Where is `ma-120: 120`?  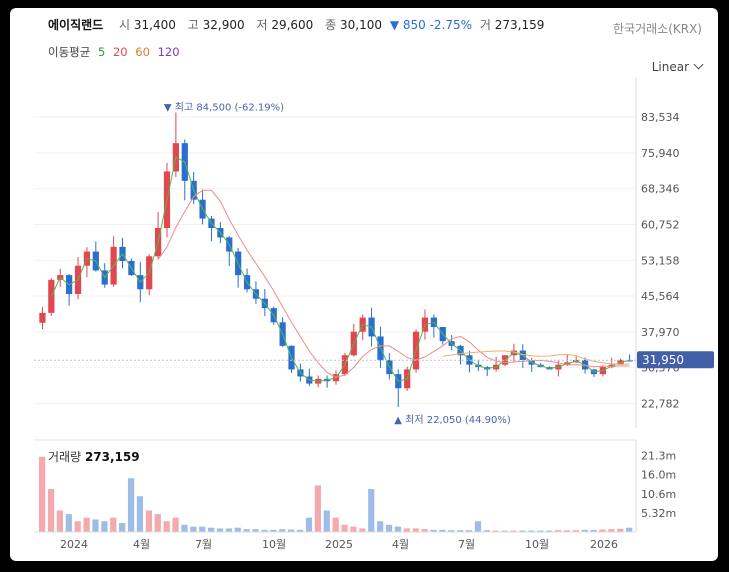
ma-120: 120 is located at coordinates (168, 52).